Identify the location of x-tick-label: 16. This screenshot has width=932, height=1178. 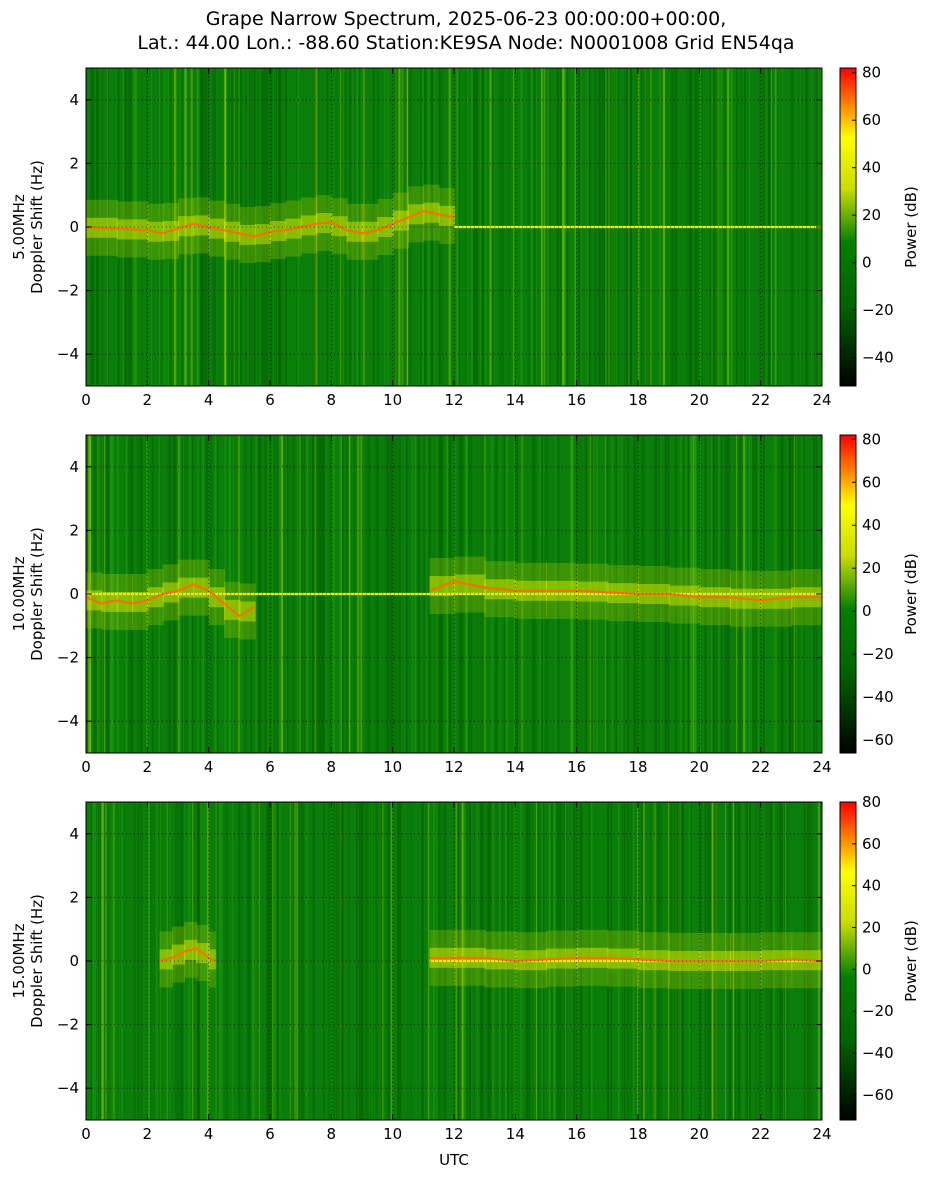
(576, 1134).